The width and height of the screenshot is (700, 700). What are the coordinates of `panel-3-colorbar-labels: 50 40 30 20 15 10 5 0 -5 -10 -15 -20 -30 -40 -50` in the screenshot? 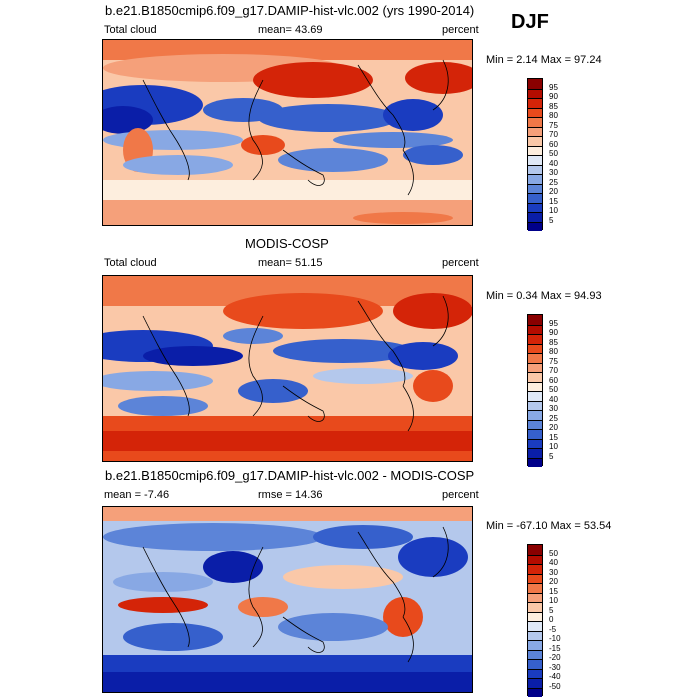 It's located at (564, 620).